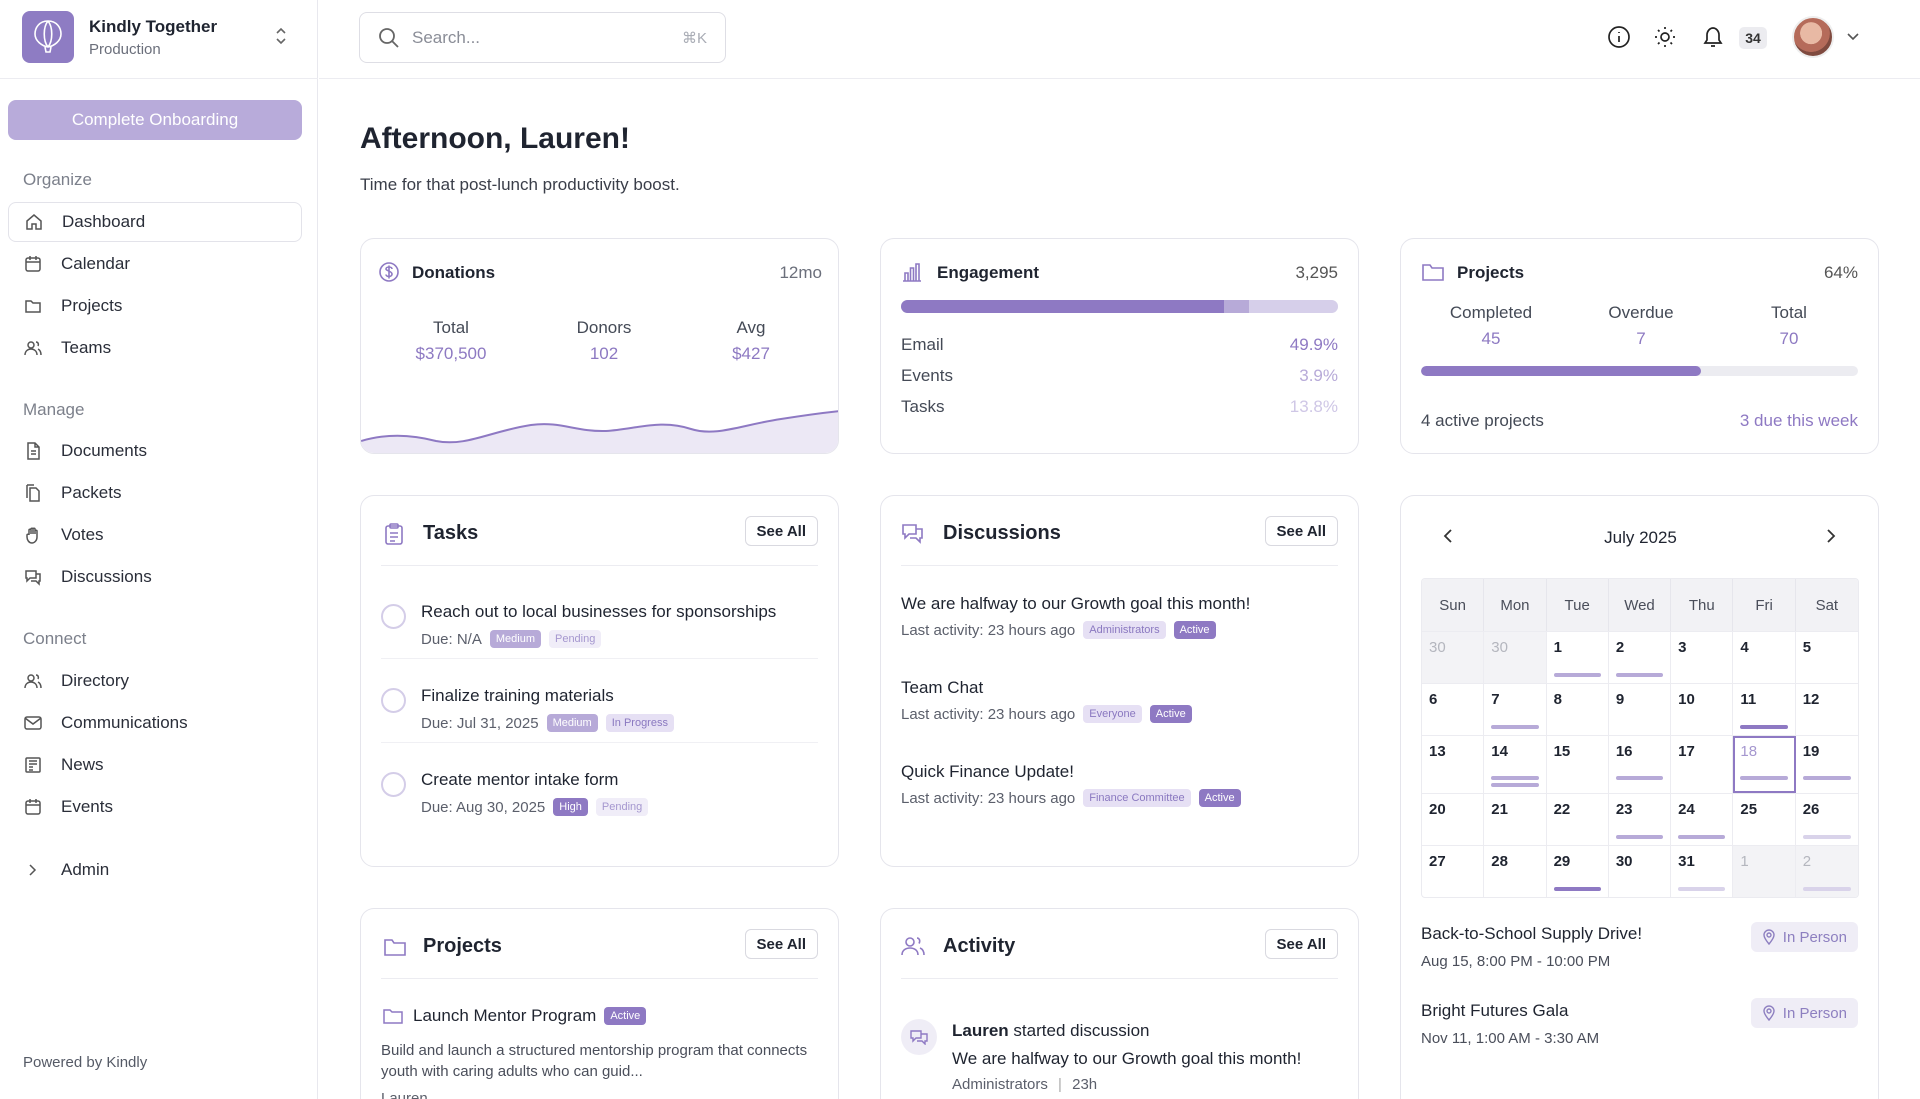 The image size is (1920, 1099). I want to click on calendar-day: 13, so click(1453, 764).